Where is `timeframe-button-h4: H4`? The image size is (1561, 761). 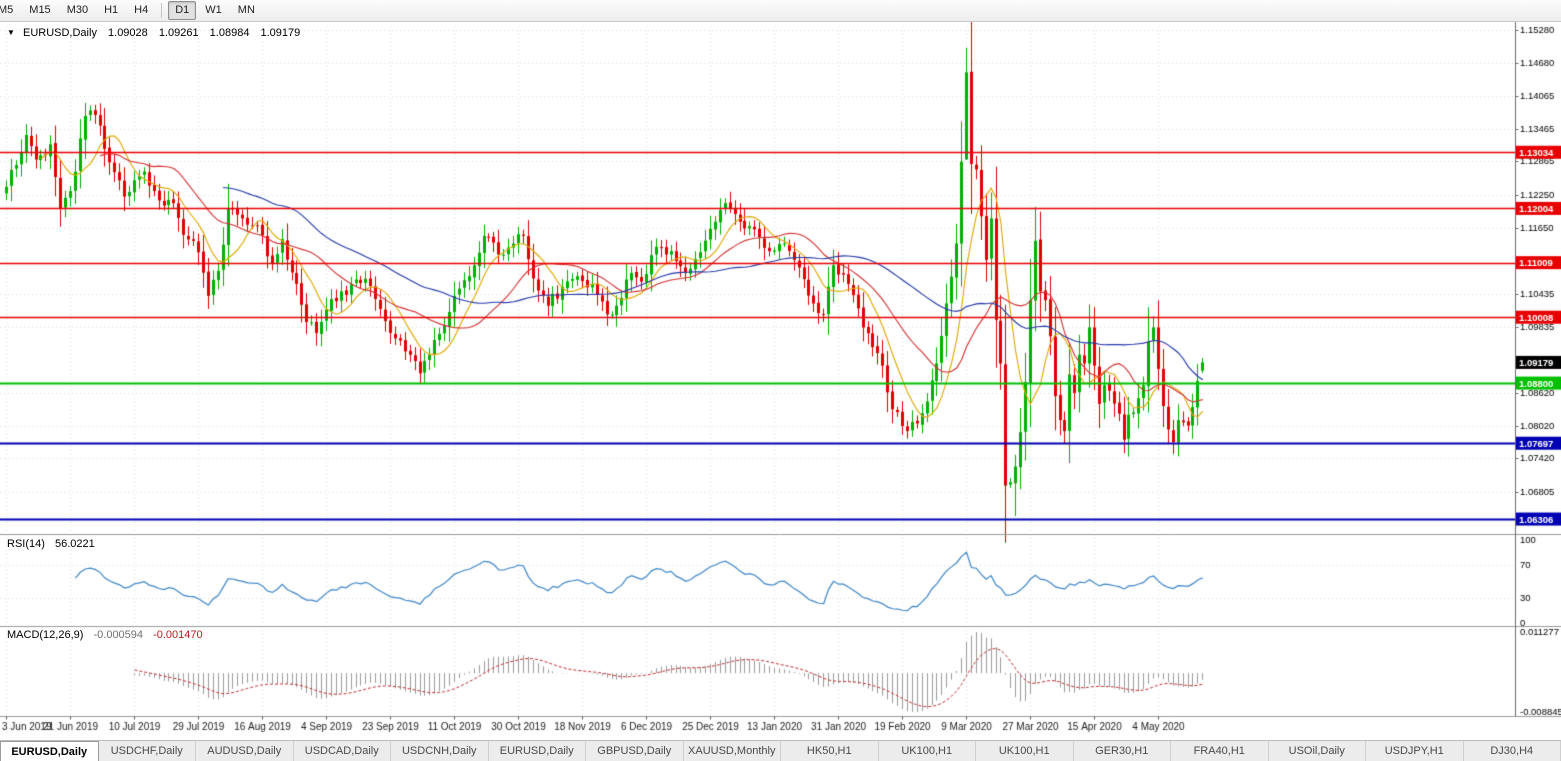
timeframe-button-h4: H4 is located at coordinates (141, 10).